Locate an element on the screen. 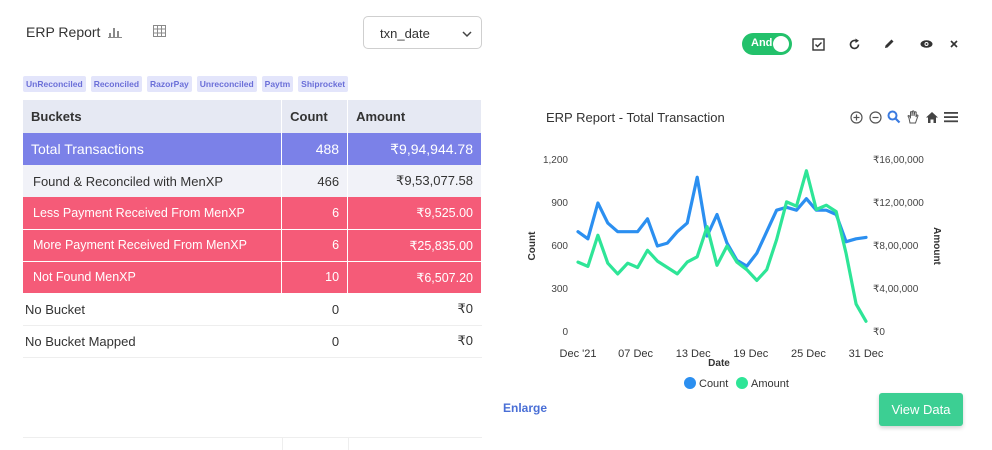 The height and width of the screenshot is (450, 992). table-row: No Bucket 0 ₹0 is located at coordinates (252, 309).